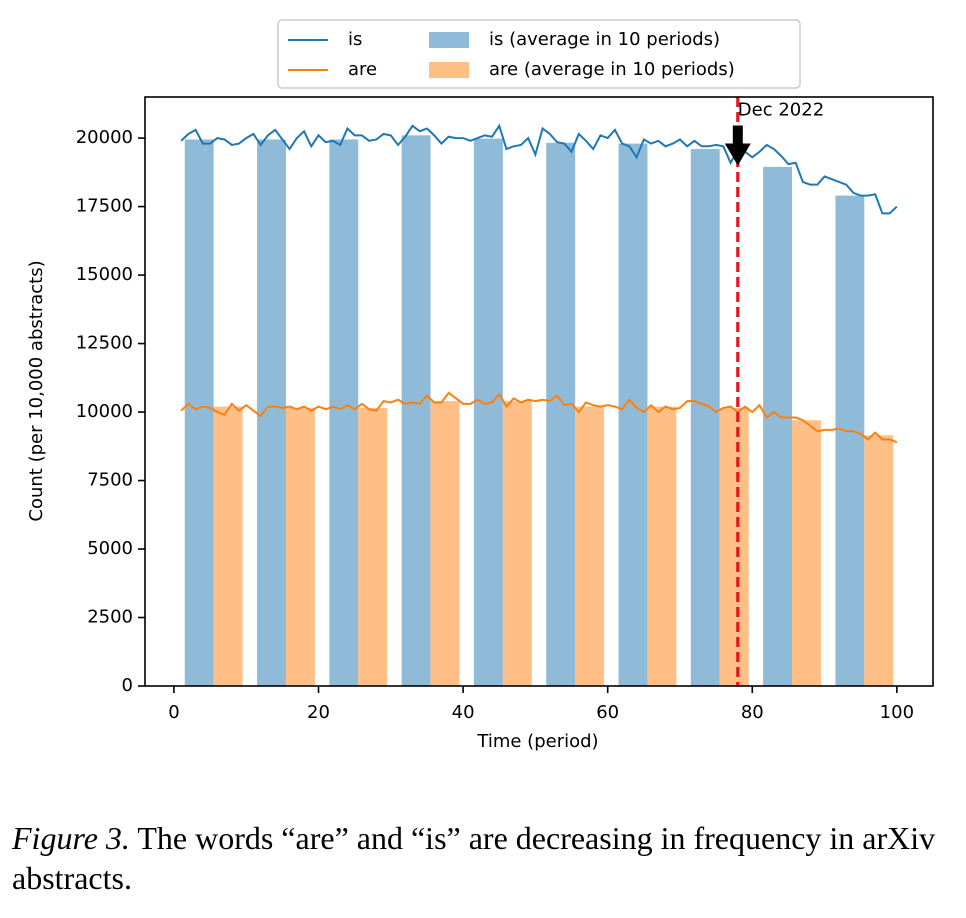  I want to click on legend-label: is (average in 10 periods), so click(604, 39).